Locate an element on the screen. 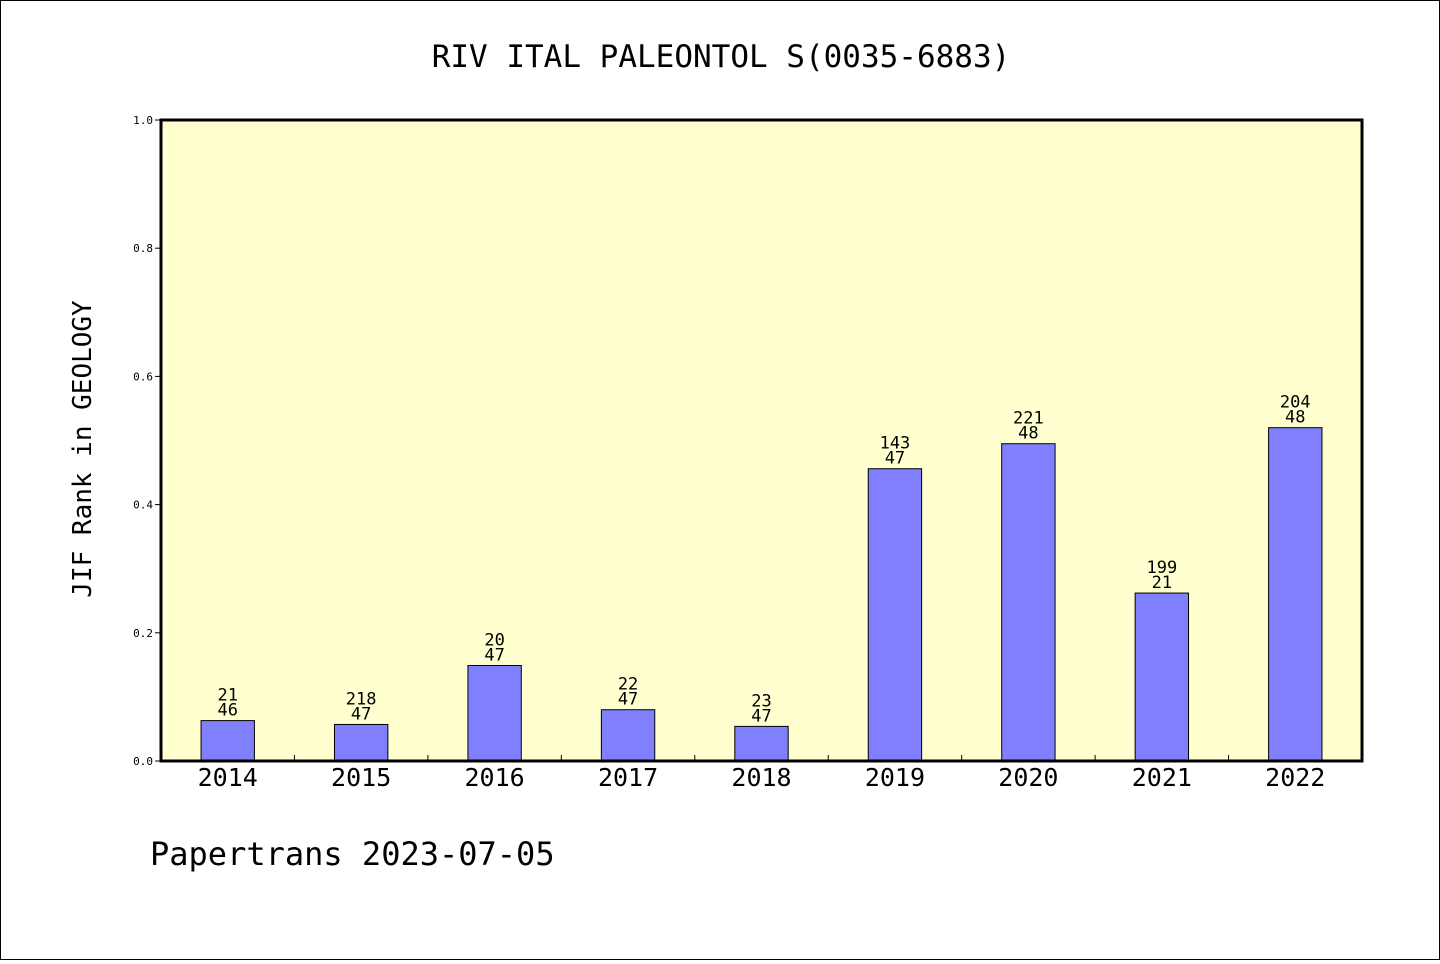 This screenshot has width=1440, height=964. bar-rank-label: 23 is located at coordinates (761, 701).